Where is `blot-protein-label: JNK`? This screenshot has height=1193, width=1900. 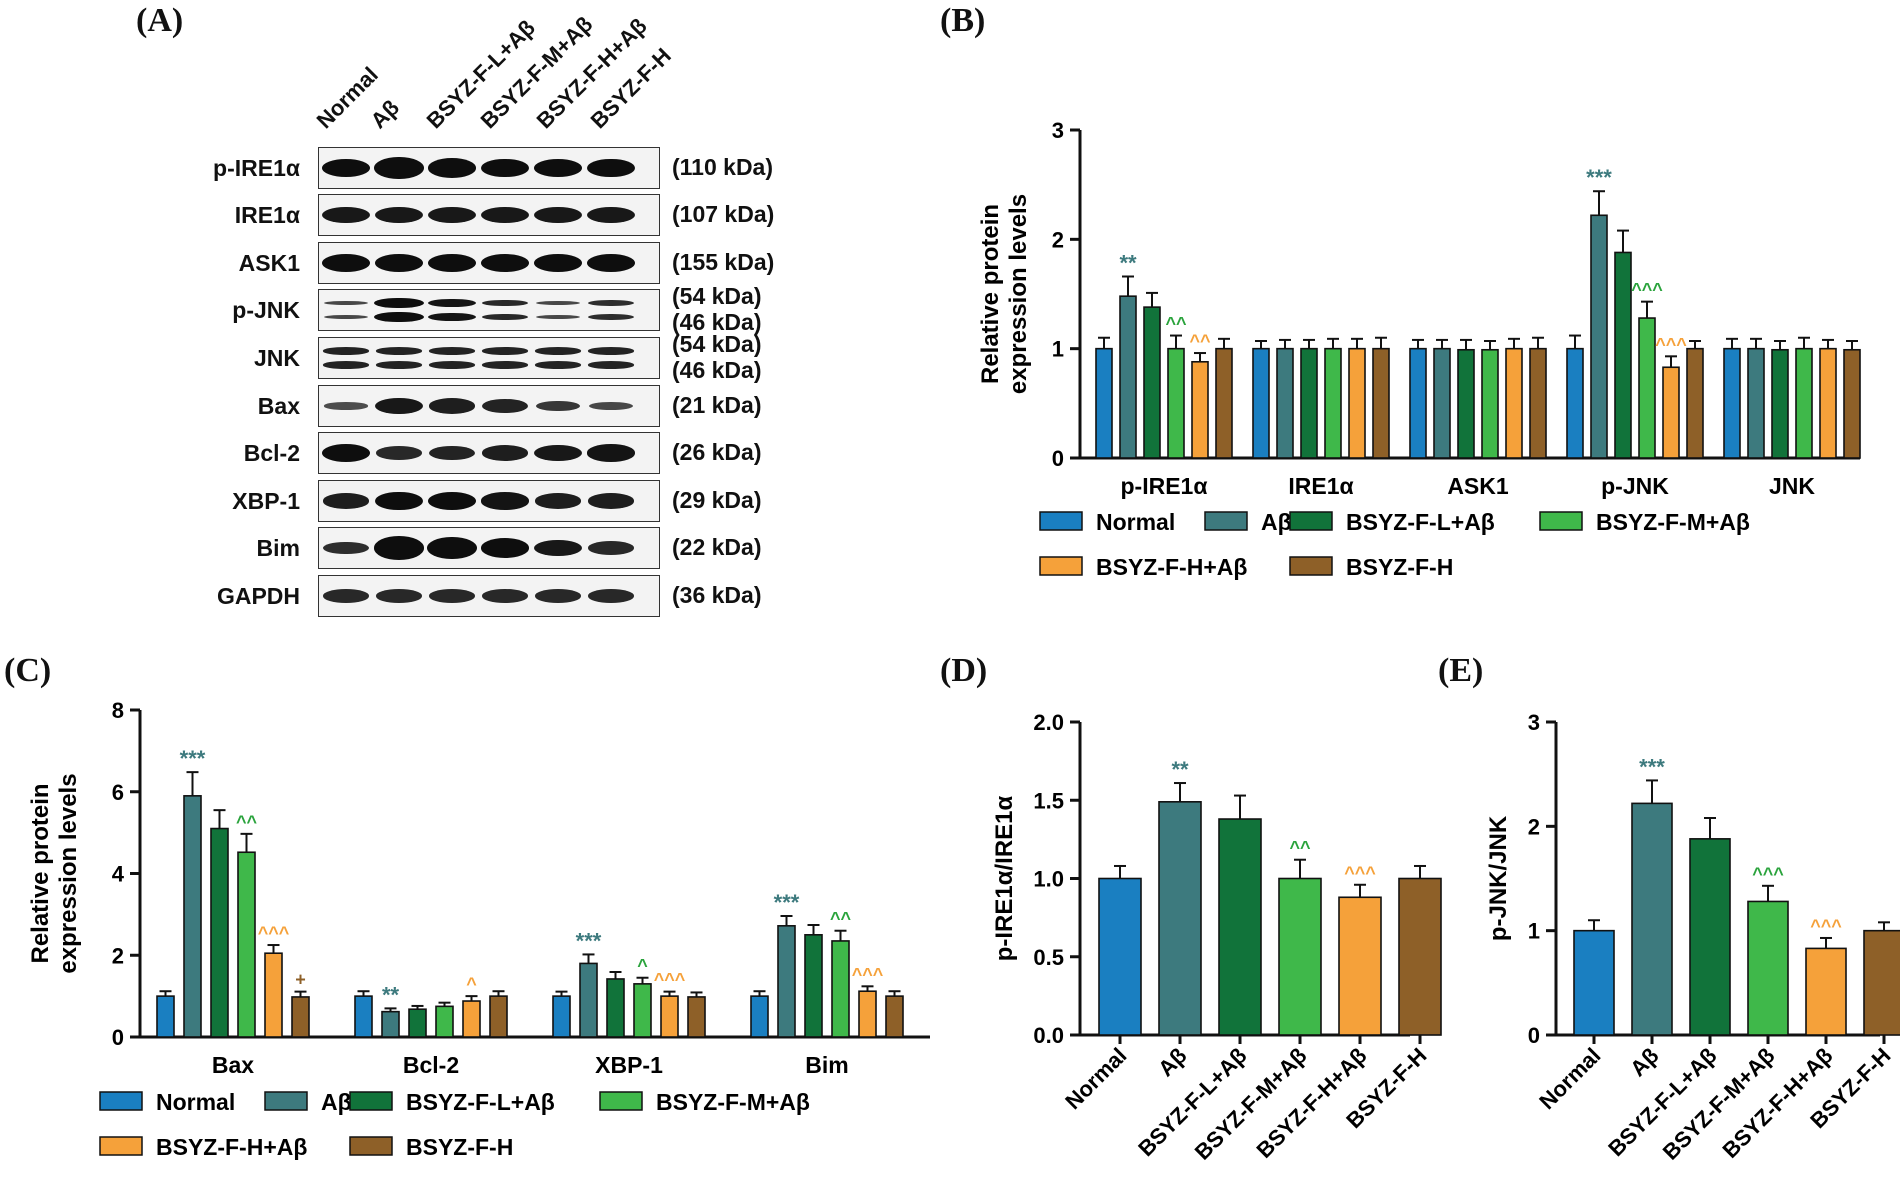 blot-protein-label: JNK is located at coordinates (276, 358).